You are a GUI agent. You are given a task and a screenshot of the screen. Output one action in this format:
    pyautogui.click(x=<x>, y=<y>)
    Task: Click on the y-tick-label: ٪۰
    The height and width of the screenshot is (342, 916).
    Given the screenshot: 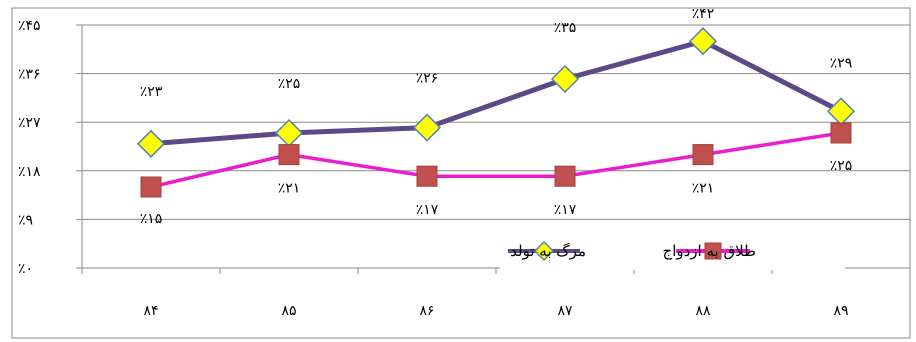 What is the action you would take?
    pyautogui.click(x=25, y=269)
    